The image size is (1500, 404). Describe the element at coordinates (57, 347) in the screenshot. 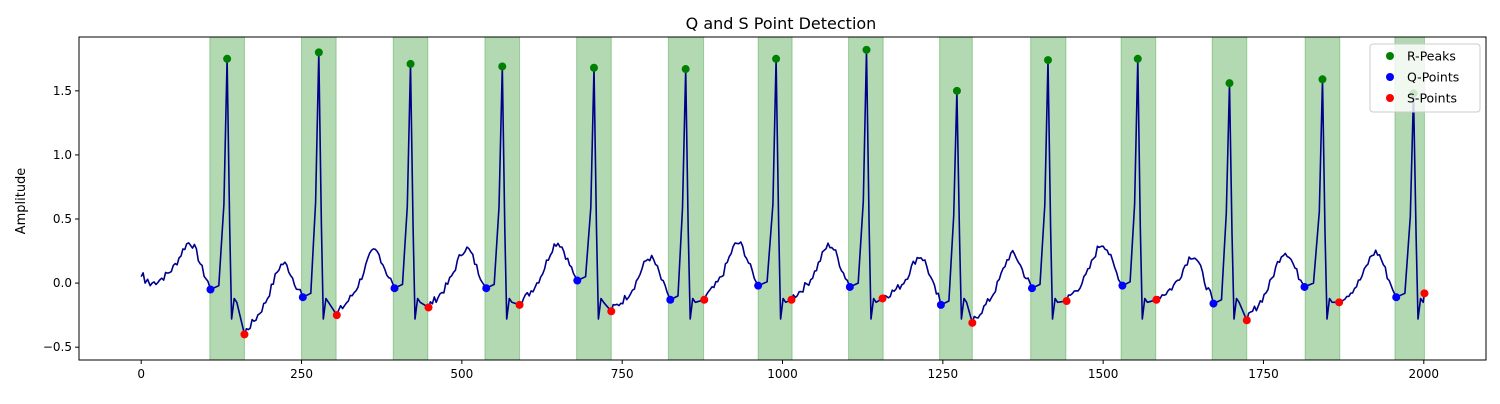

I see `y-tick-label: −0.5` at that location.